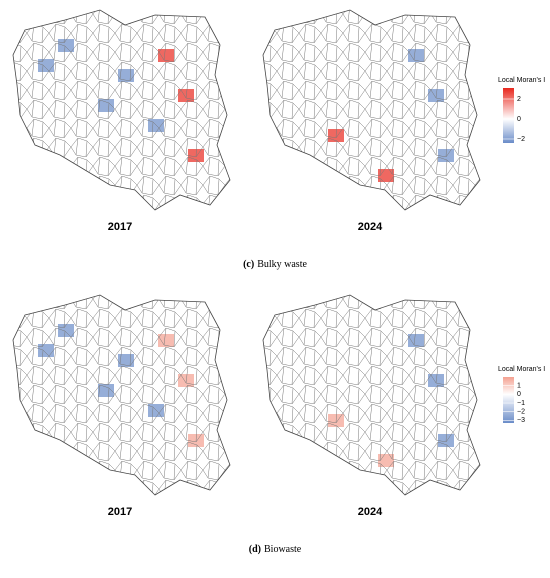 This screenshot has height=578, width=550. What do you see at coordinates (519, 386) in the screenshot?
I see `legend-tick-label: 1` at bounding box center [519, 386].